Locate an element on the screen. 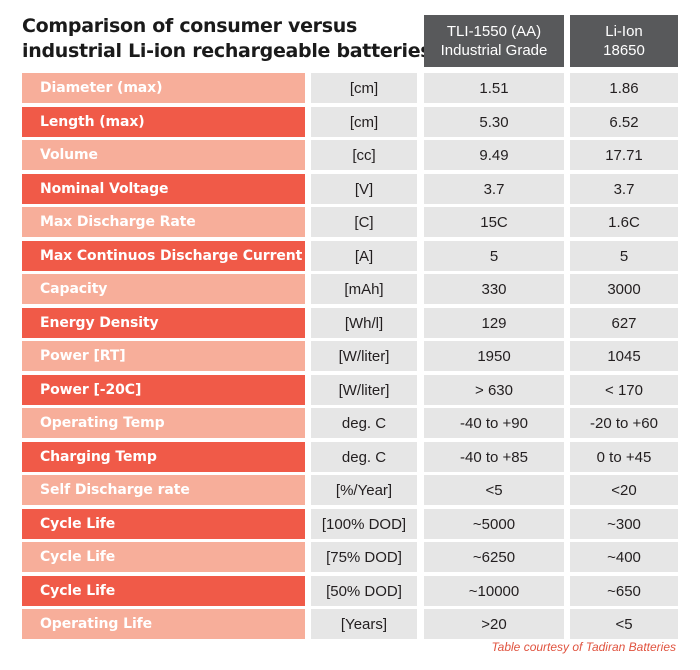 This screenshot has height=670, width=700. table-row: Cycle Life [75% DOD] ~6250 ~400 is located at coordinates (350, 557).